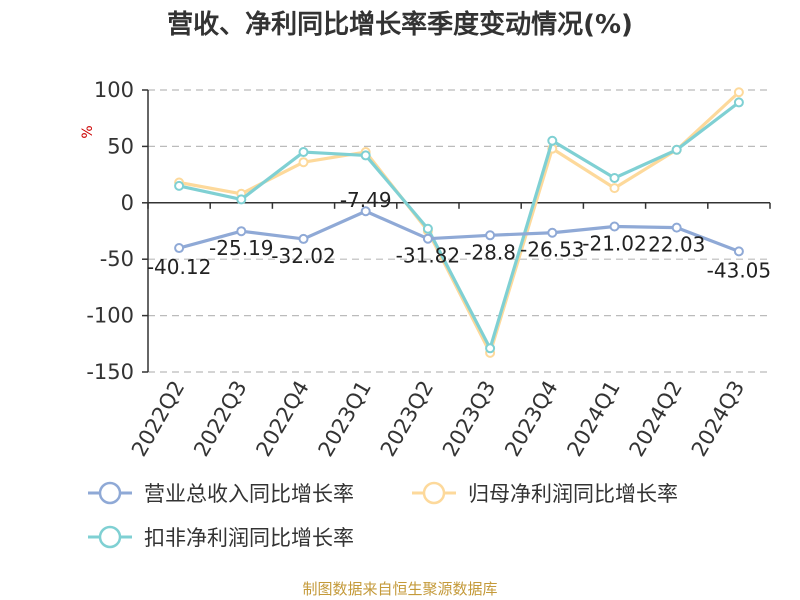 The height and width of the screenshot is (600, 800). Describe the element at coordinates (366, 200) in the screenshot. I see `data-label: -7.49` at that location.